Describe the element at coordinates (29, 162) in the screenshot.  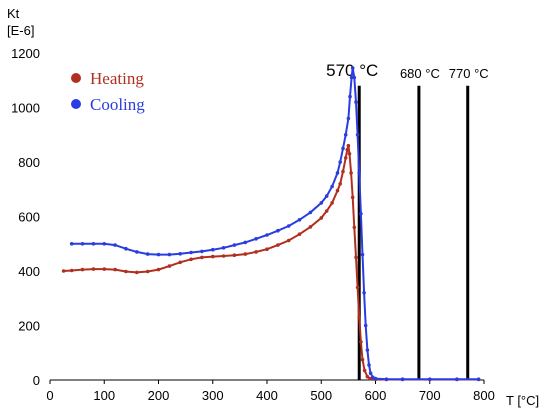
I see `y-tick-label: 800` at that location.